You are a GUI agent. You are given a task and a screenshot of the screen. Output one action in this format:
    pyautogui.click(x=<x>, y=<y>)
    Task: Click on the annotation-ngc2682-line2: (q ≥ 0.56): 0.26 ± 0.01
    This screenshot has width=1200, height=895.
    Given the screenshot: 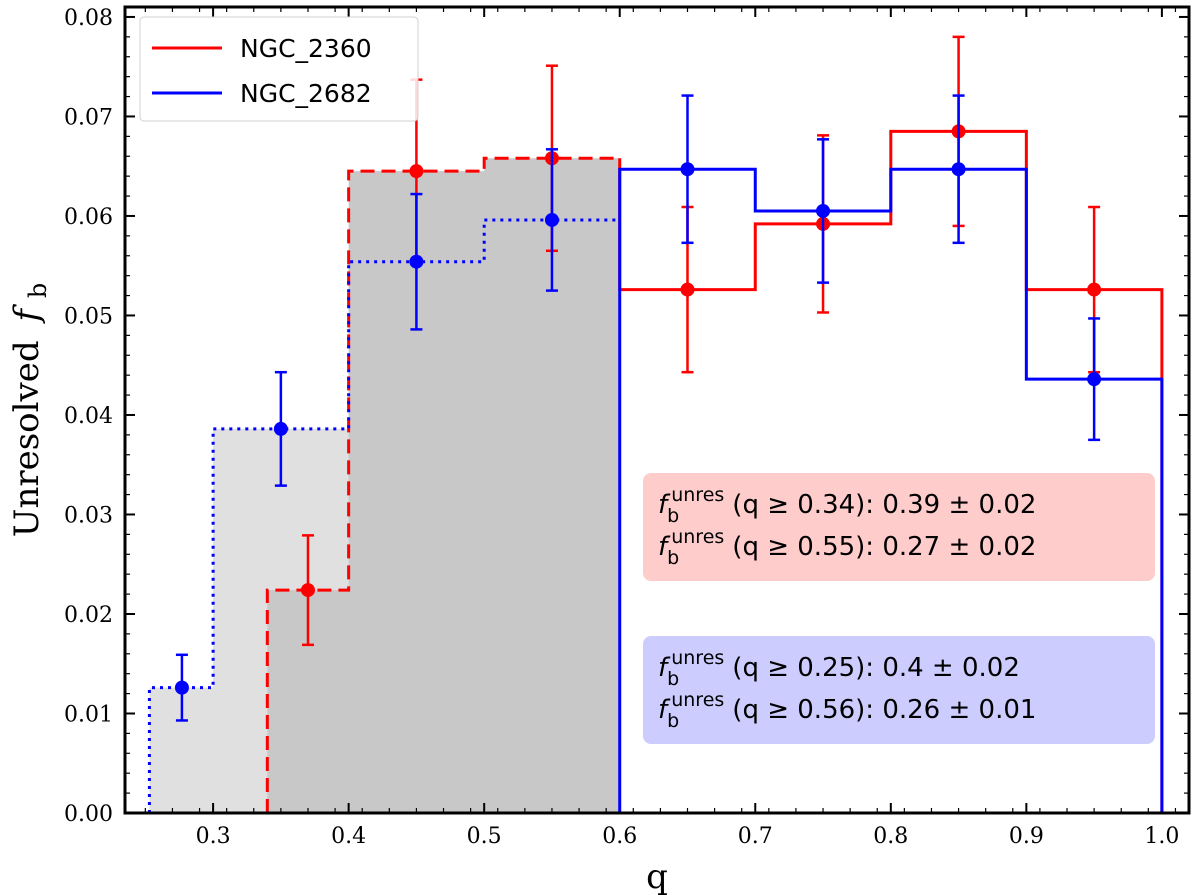 What is the action you would take?
    pyautogui.click(x=884, y=710)
    